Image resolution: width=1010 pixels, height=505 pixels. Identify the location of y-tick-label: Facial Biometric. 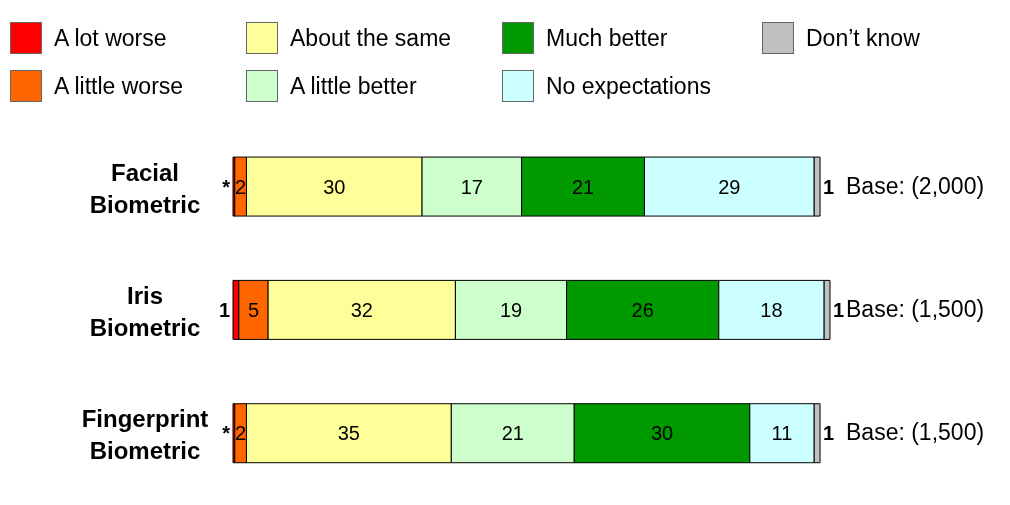
(145, 188).